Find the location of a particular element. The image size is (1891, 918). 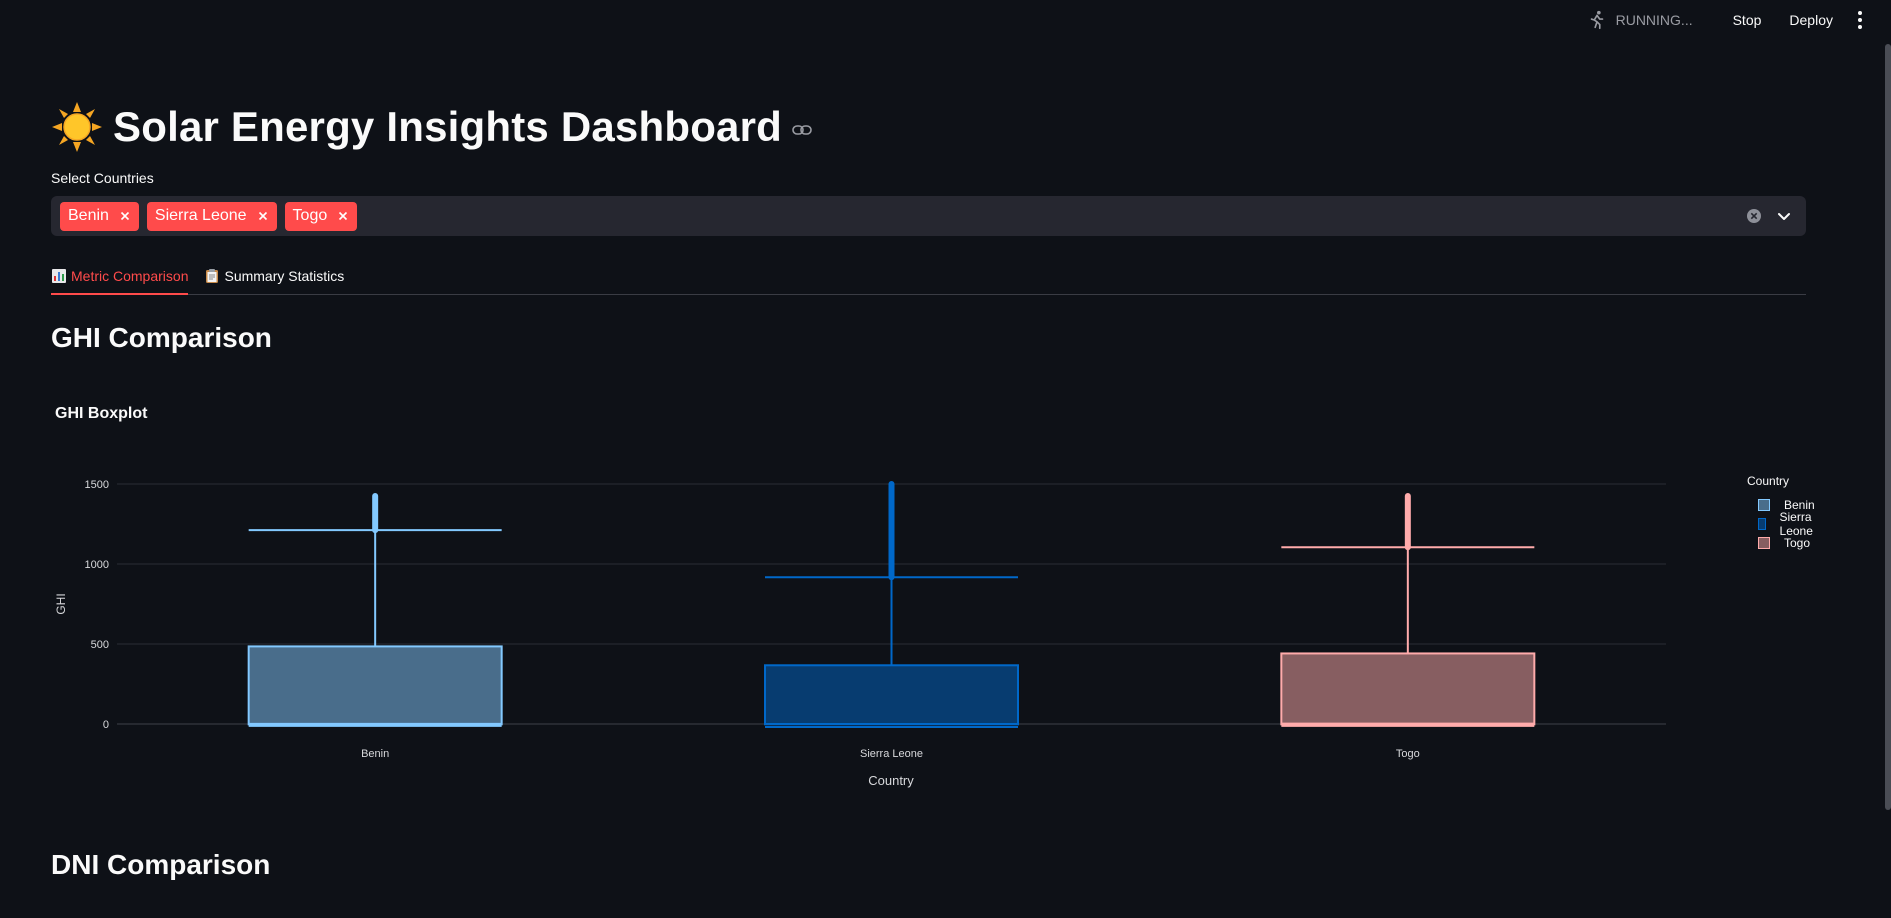

bar-chart-icon is located at coordinates (59, 276).